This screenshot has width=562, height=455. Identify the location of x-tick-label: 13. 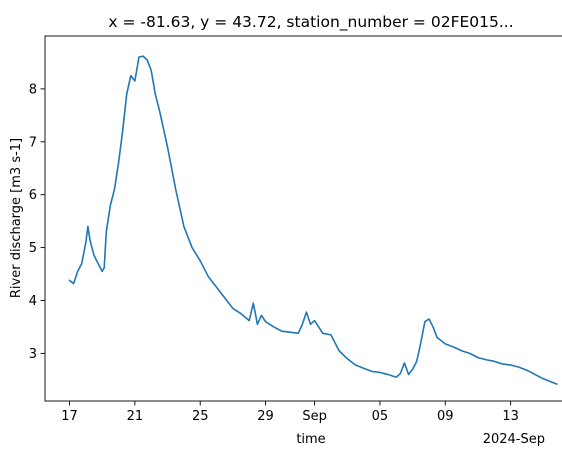
(510, 416).